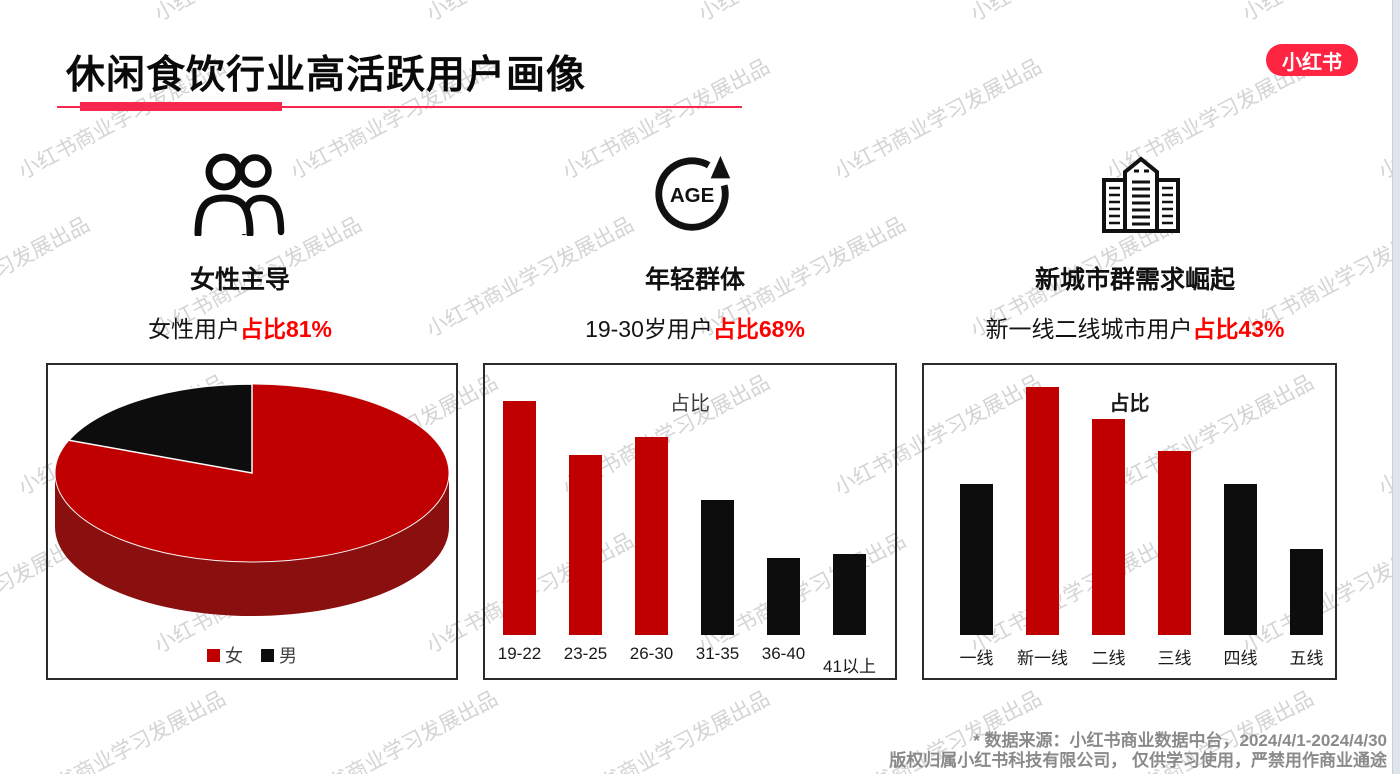 Image resolution: width=1400 pixels, height=774 pixels. Describe the element at coordinates (1142, 527) in the screenshot. I see `city-bars: 一线 新一线 二线 三线 四线 五线` at that location.